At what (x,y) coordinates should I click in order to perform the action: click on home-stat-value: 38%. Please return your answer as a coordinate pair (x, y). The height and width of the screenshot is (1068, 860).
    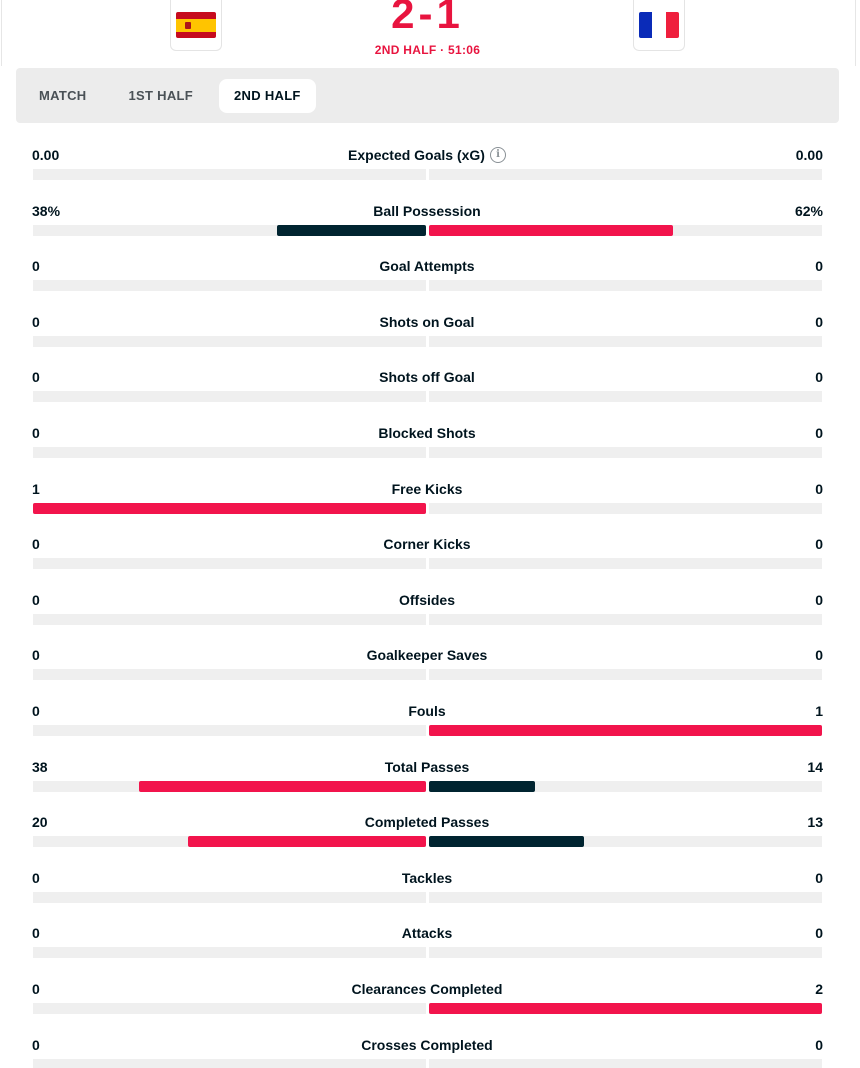
    Looking at the image, I should click on (46, 210).